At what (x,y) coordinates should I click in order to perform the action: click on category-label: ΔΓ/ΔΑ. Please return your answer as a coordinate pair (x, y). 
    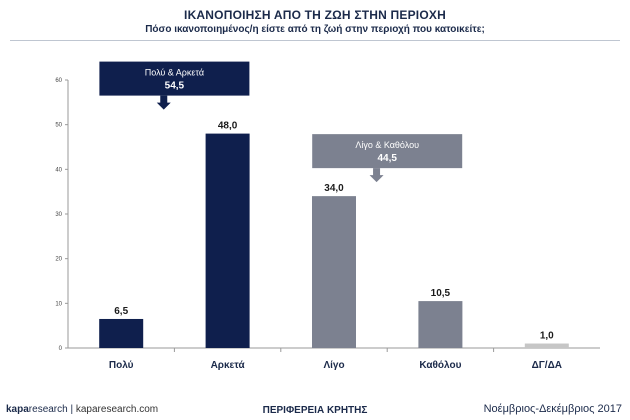
    Looking at the image, I should click on (547, 365).